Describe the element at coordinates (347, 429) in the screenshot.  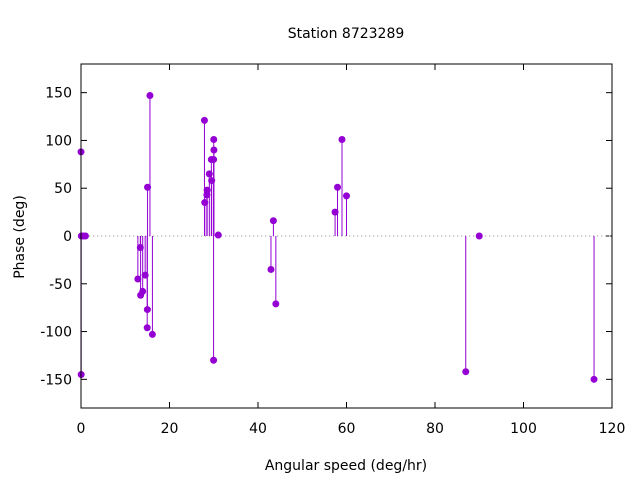
I see `x-tick-label: 60` at that location.